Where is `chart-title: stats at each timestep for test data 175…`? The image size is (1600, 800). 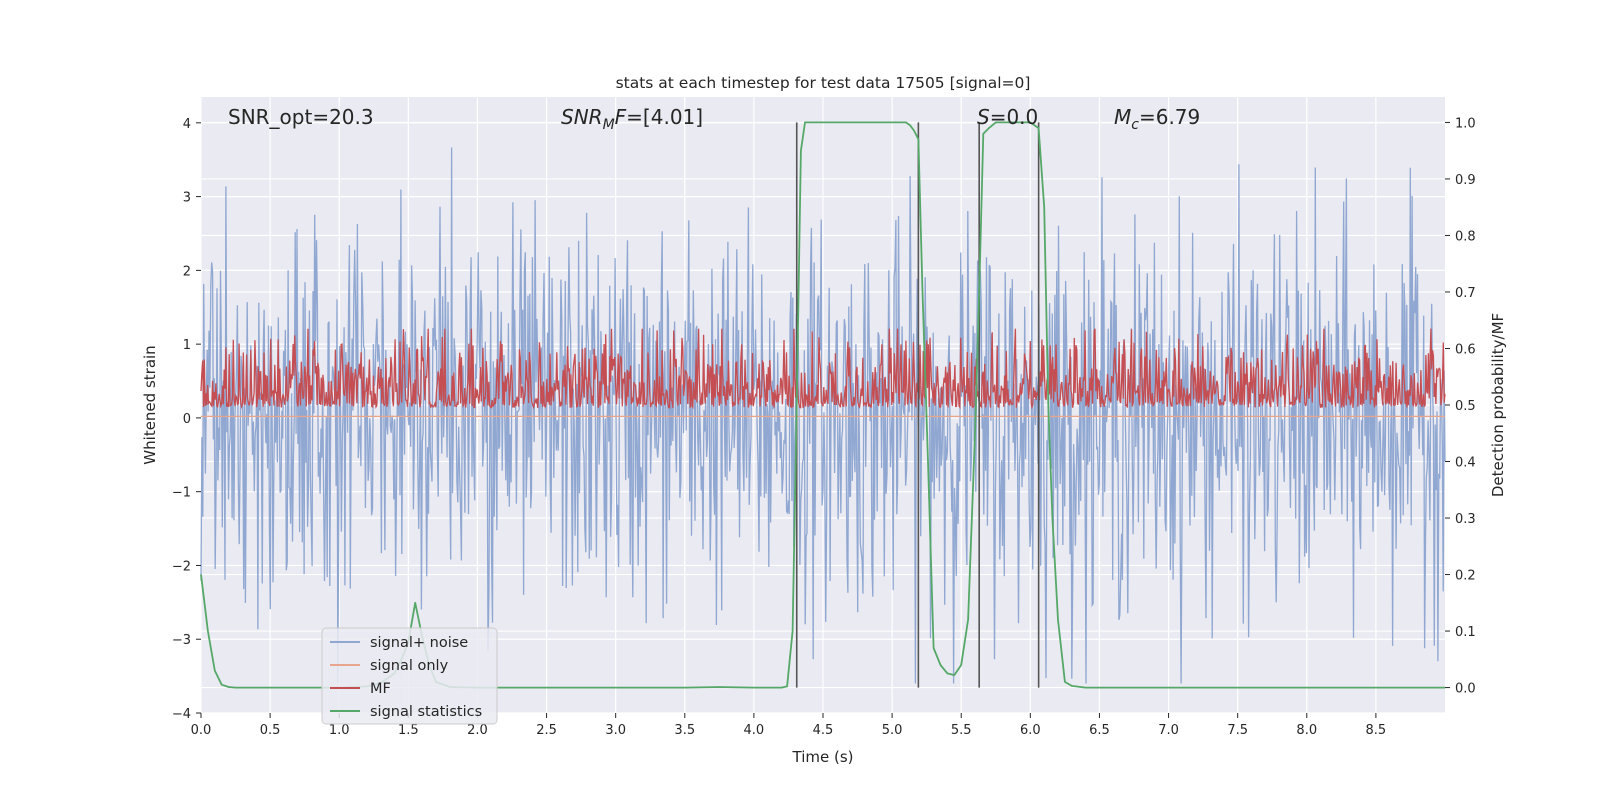 chart-title: stats at each timestep for test data 175… is located at coordinates (823, 83).